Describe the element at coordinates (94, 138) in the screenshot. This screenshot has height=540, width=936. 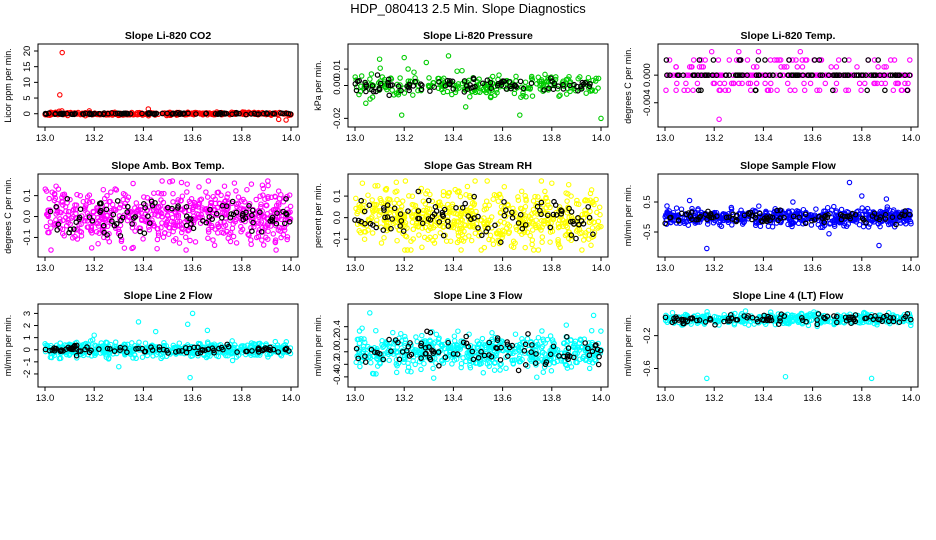
I see `x-tick-label: 13.2` at that location.